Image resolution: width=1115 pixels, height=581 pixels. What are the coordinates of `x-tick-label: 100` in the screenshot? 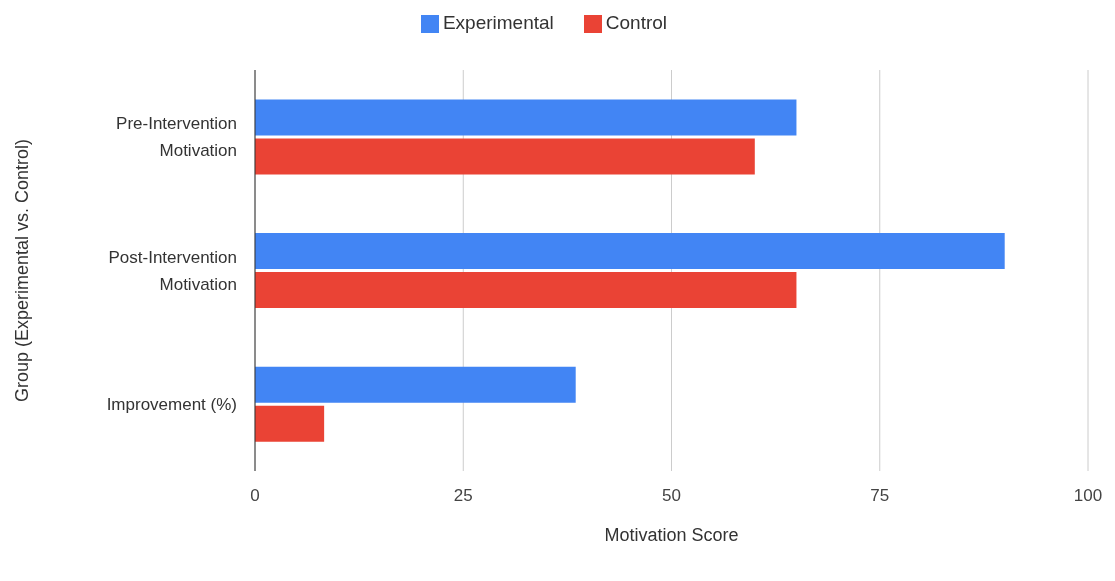 It's located at (1088, 496).